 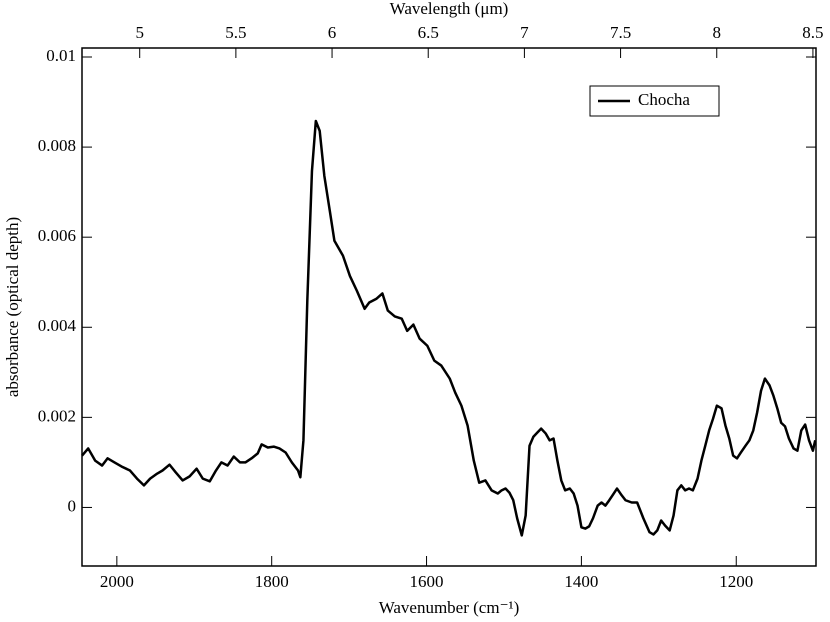 What do you see at coordinates (664, 99) in the screenshot?
I see `legend-label: Chocha` at bounding box center [664, 99].